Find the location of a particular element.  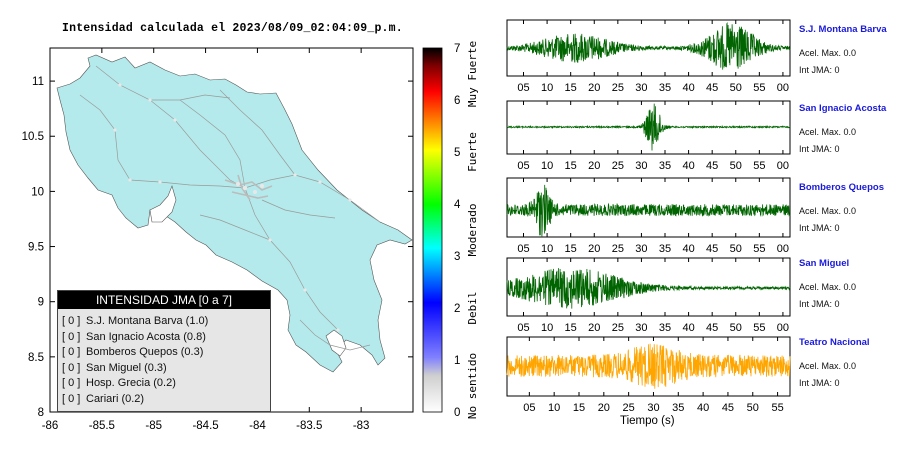

legend-item: [ 0 ] Hosp. Grecia (0.2) is located at coordinates (135, 384).